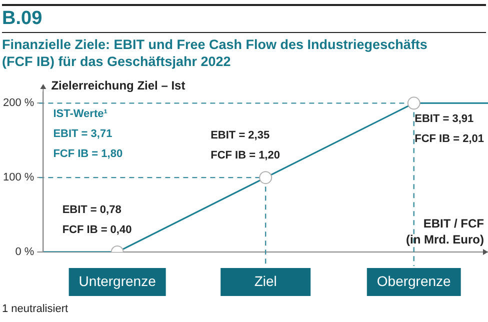 This screenshot has height=322, width=488. What do you see at coordinates (18, 178) in the screenshot?
I see `y-tick-label: 100 %` at bounding box center [18, 178].